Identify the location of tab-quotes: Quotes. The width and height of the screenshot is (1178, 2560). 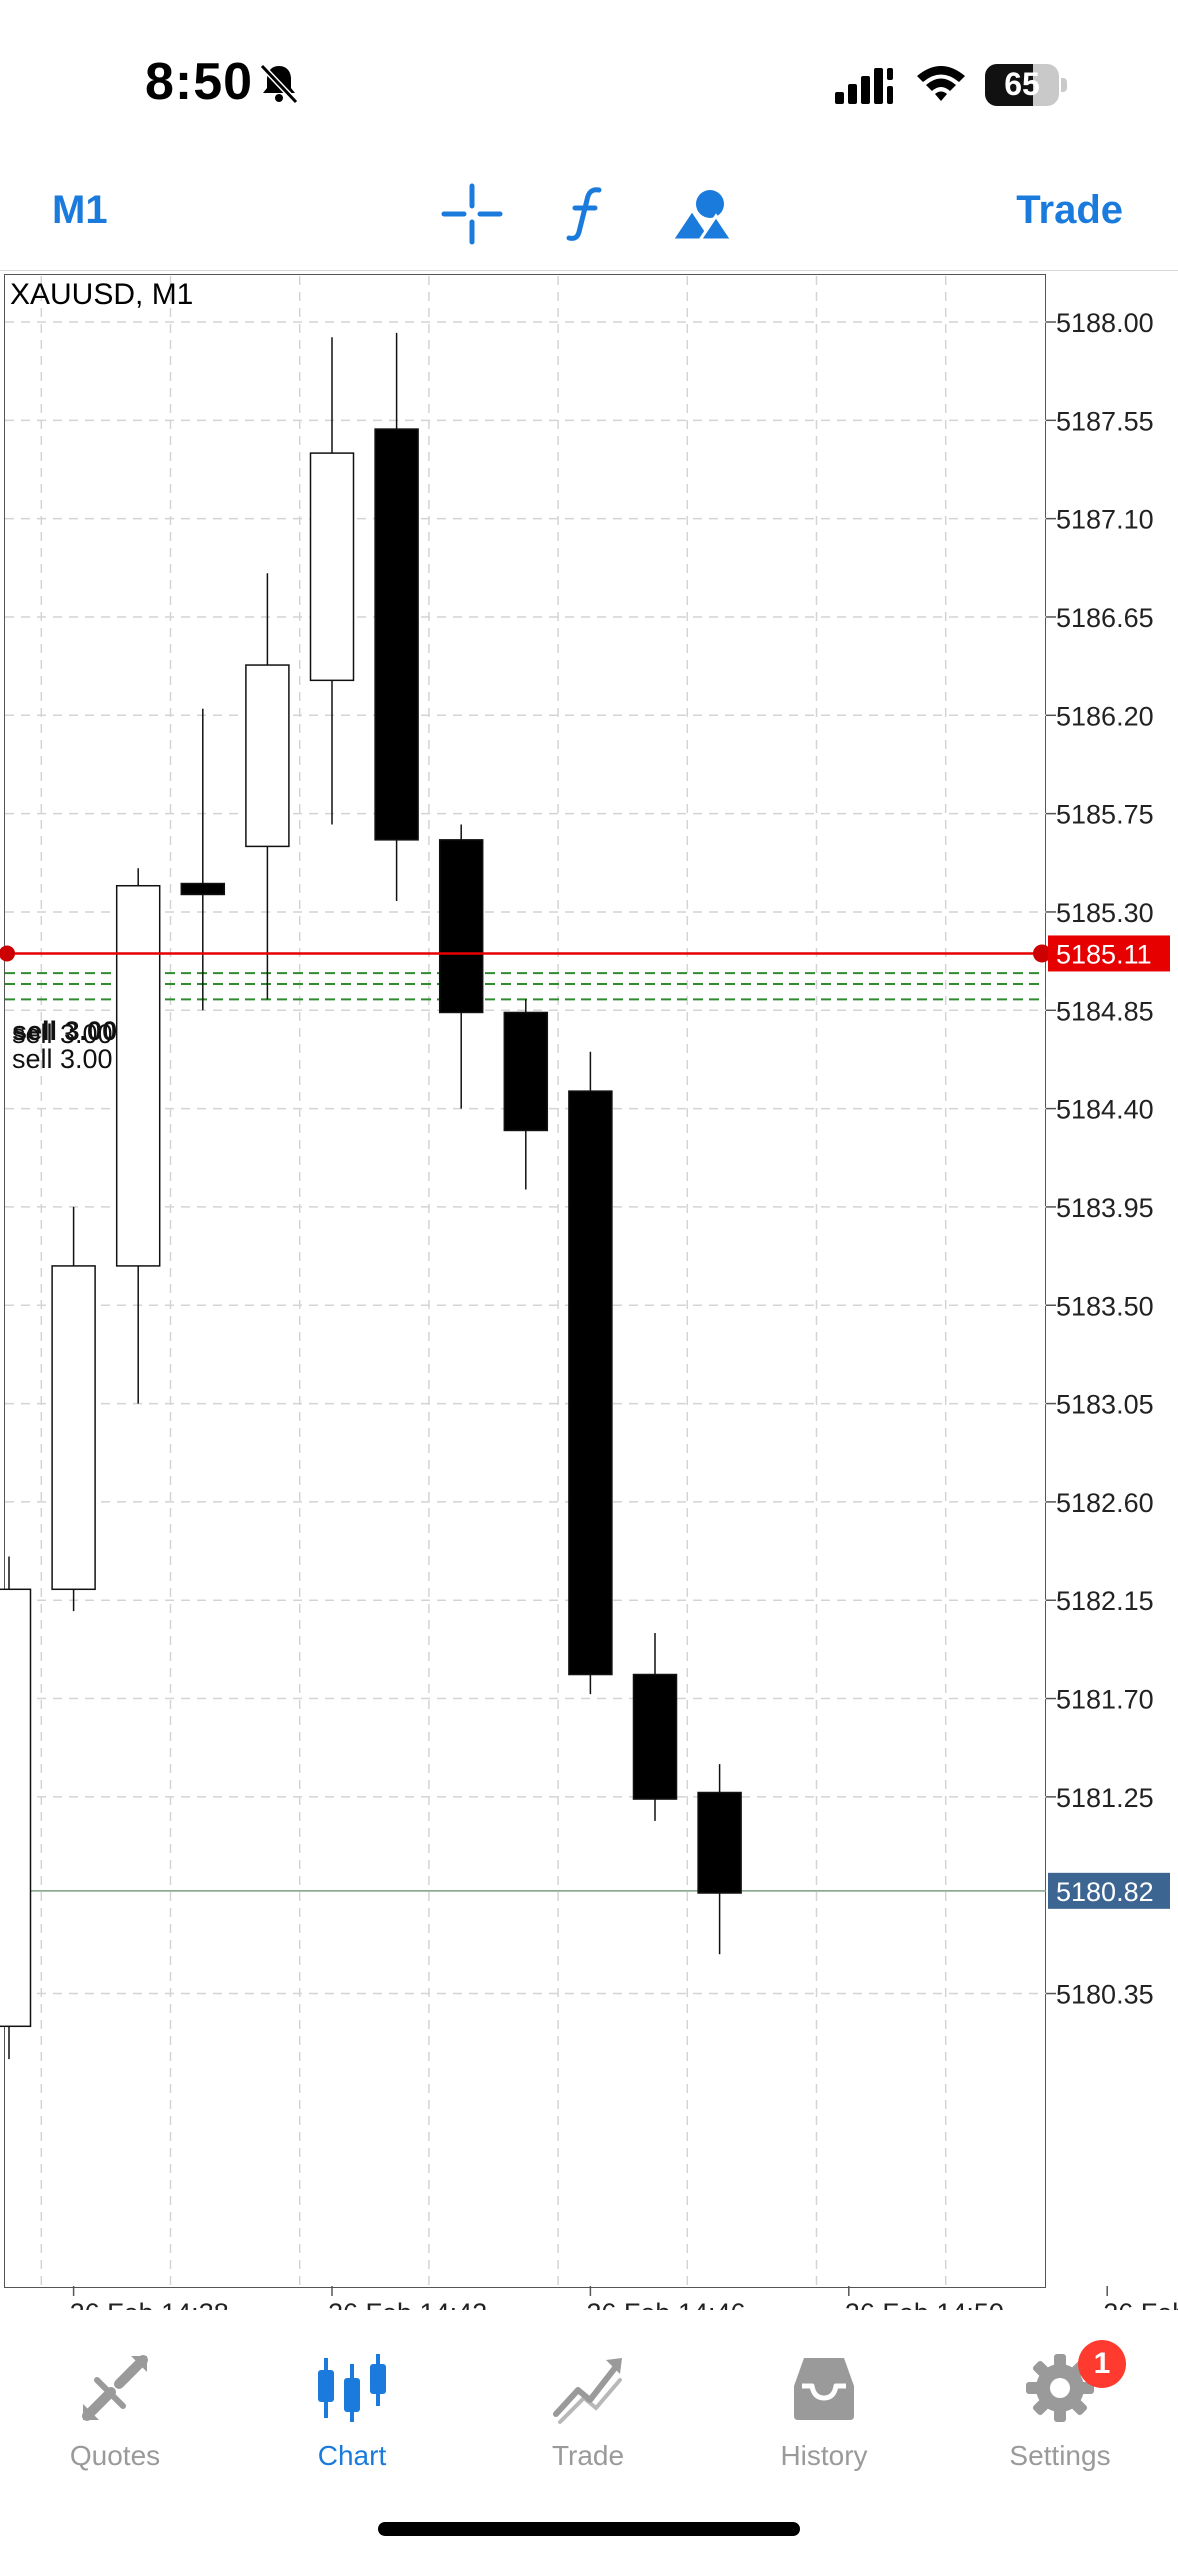
(115, 2411).